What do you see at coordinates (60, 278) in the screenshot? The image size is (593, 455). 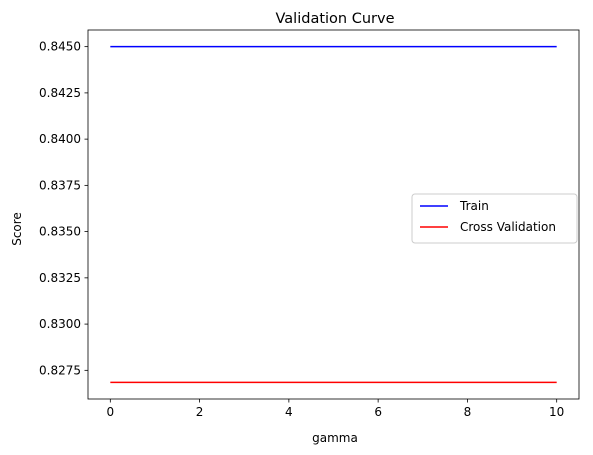 I see `y-tick-label: 0.8325` at bounding box center [60, 278].